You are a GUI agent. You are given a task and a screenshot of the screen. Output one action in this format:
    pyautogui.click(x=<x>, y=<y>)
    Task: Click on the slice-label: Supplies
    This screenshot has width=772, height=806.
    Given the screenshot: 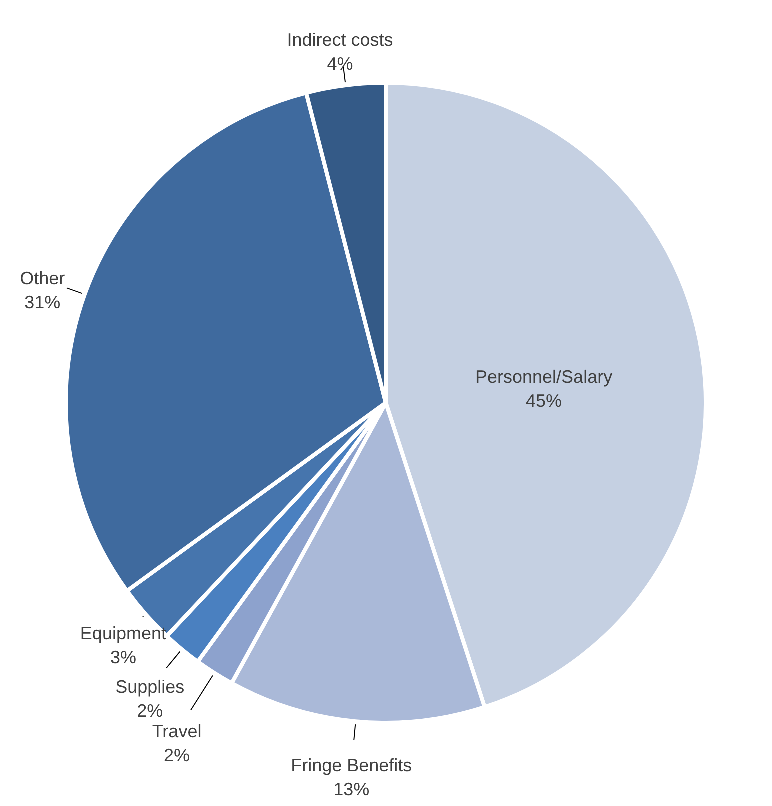 What is the action you would take?
    pyautogui.click(x=150, y=687)
    